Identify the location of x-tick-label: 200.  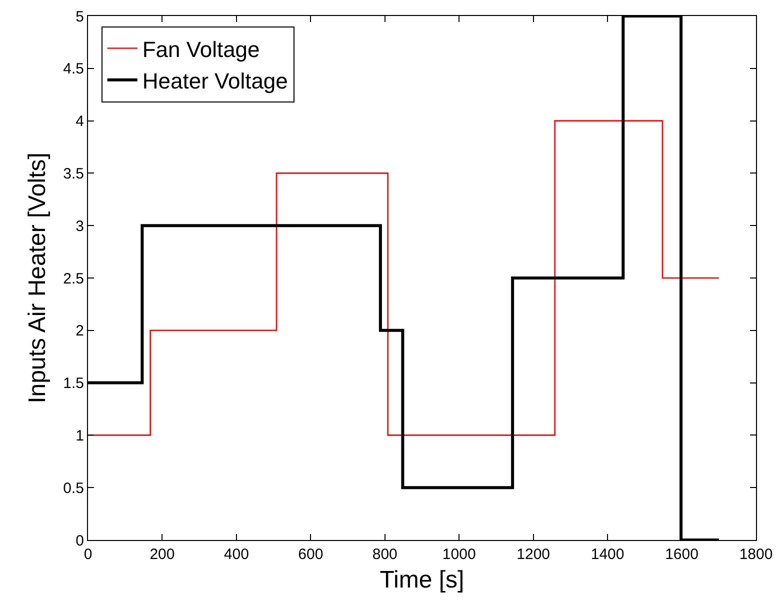
(162, 554).